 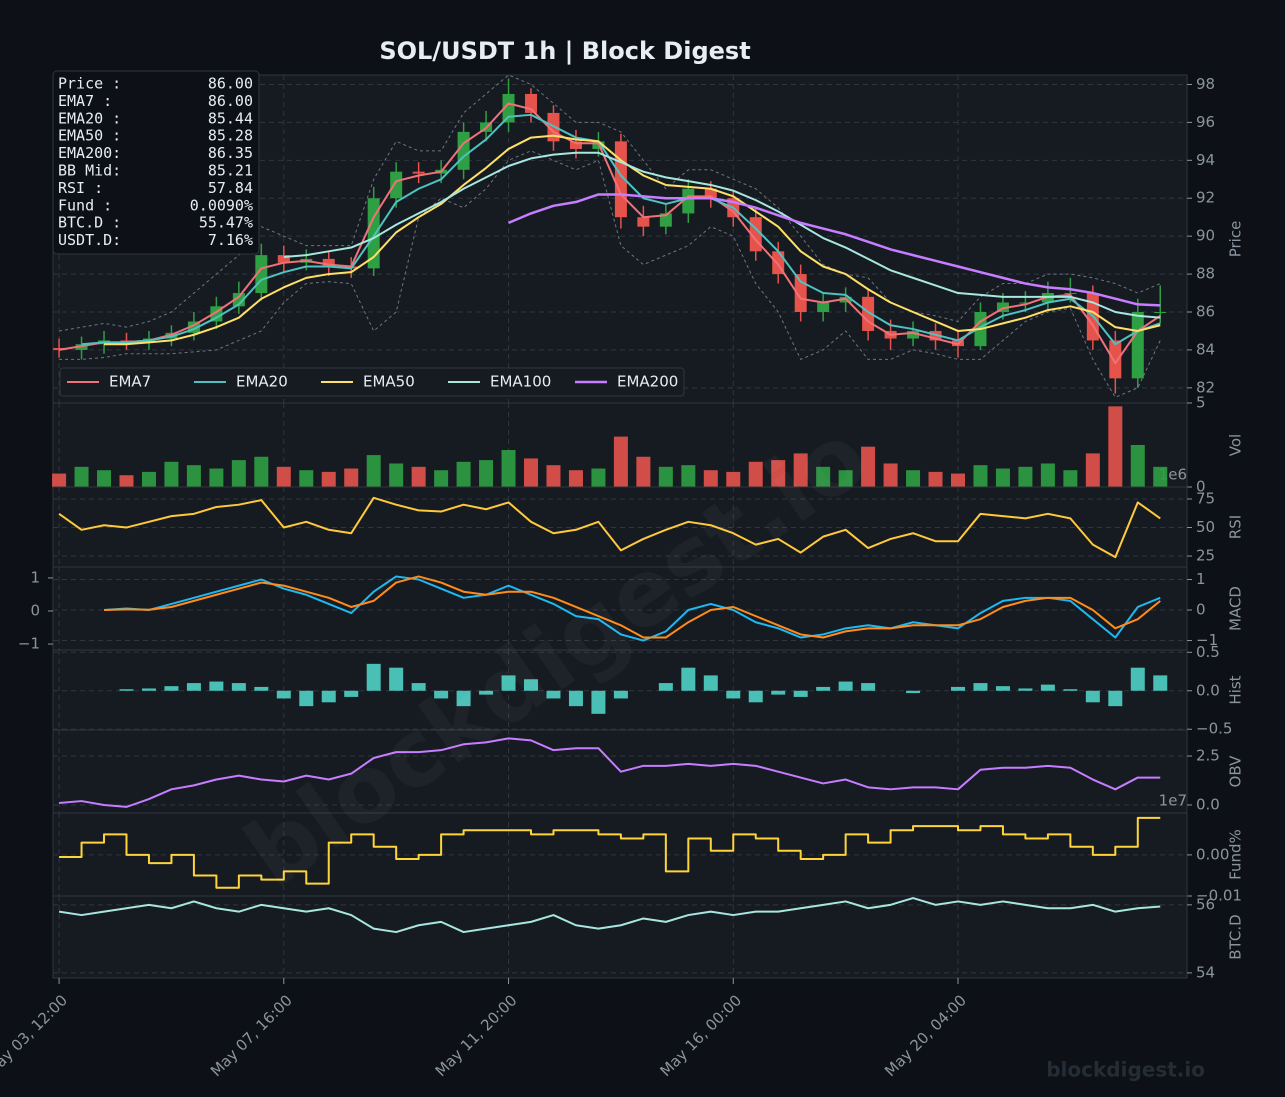 I want to click on y-tick-label: 88, so click(x=1205, y=274).